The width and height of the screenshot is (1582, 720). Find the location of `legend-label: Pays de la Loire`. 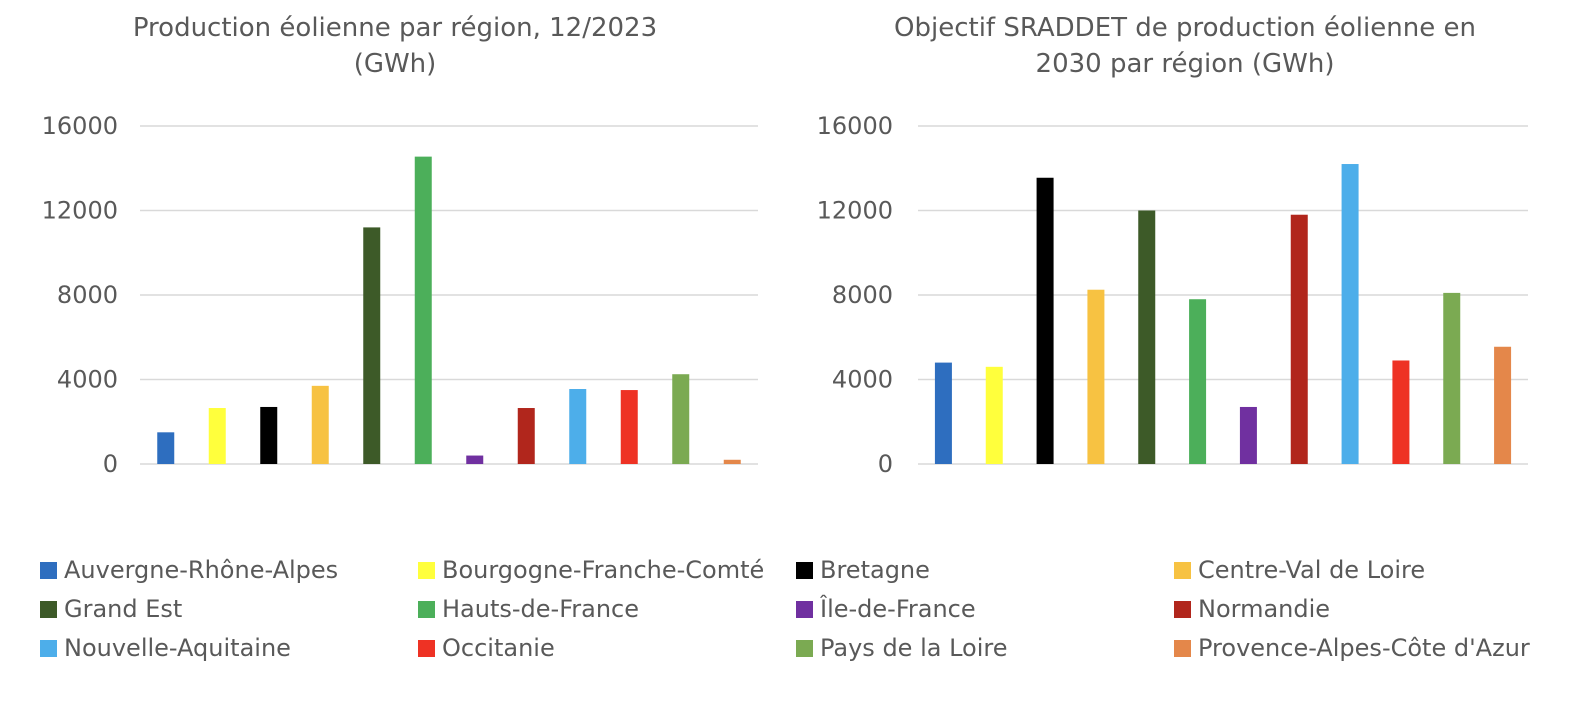

legend-label: Pays de la Loire is located at coordinates (914, 648).